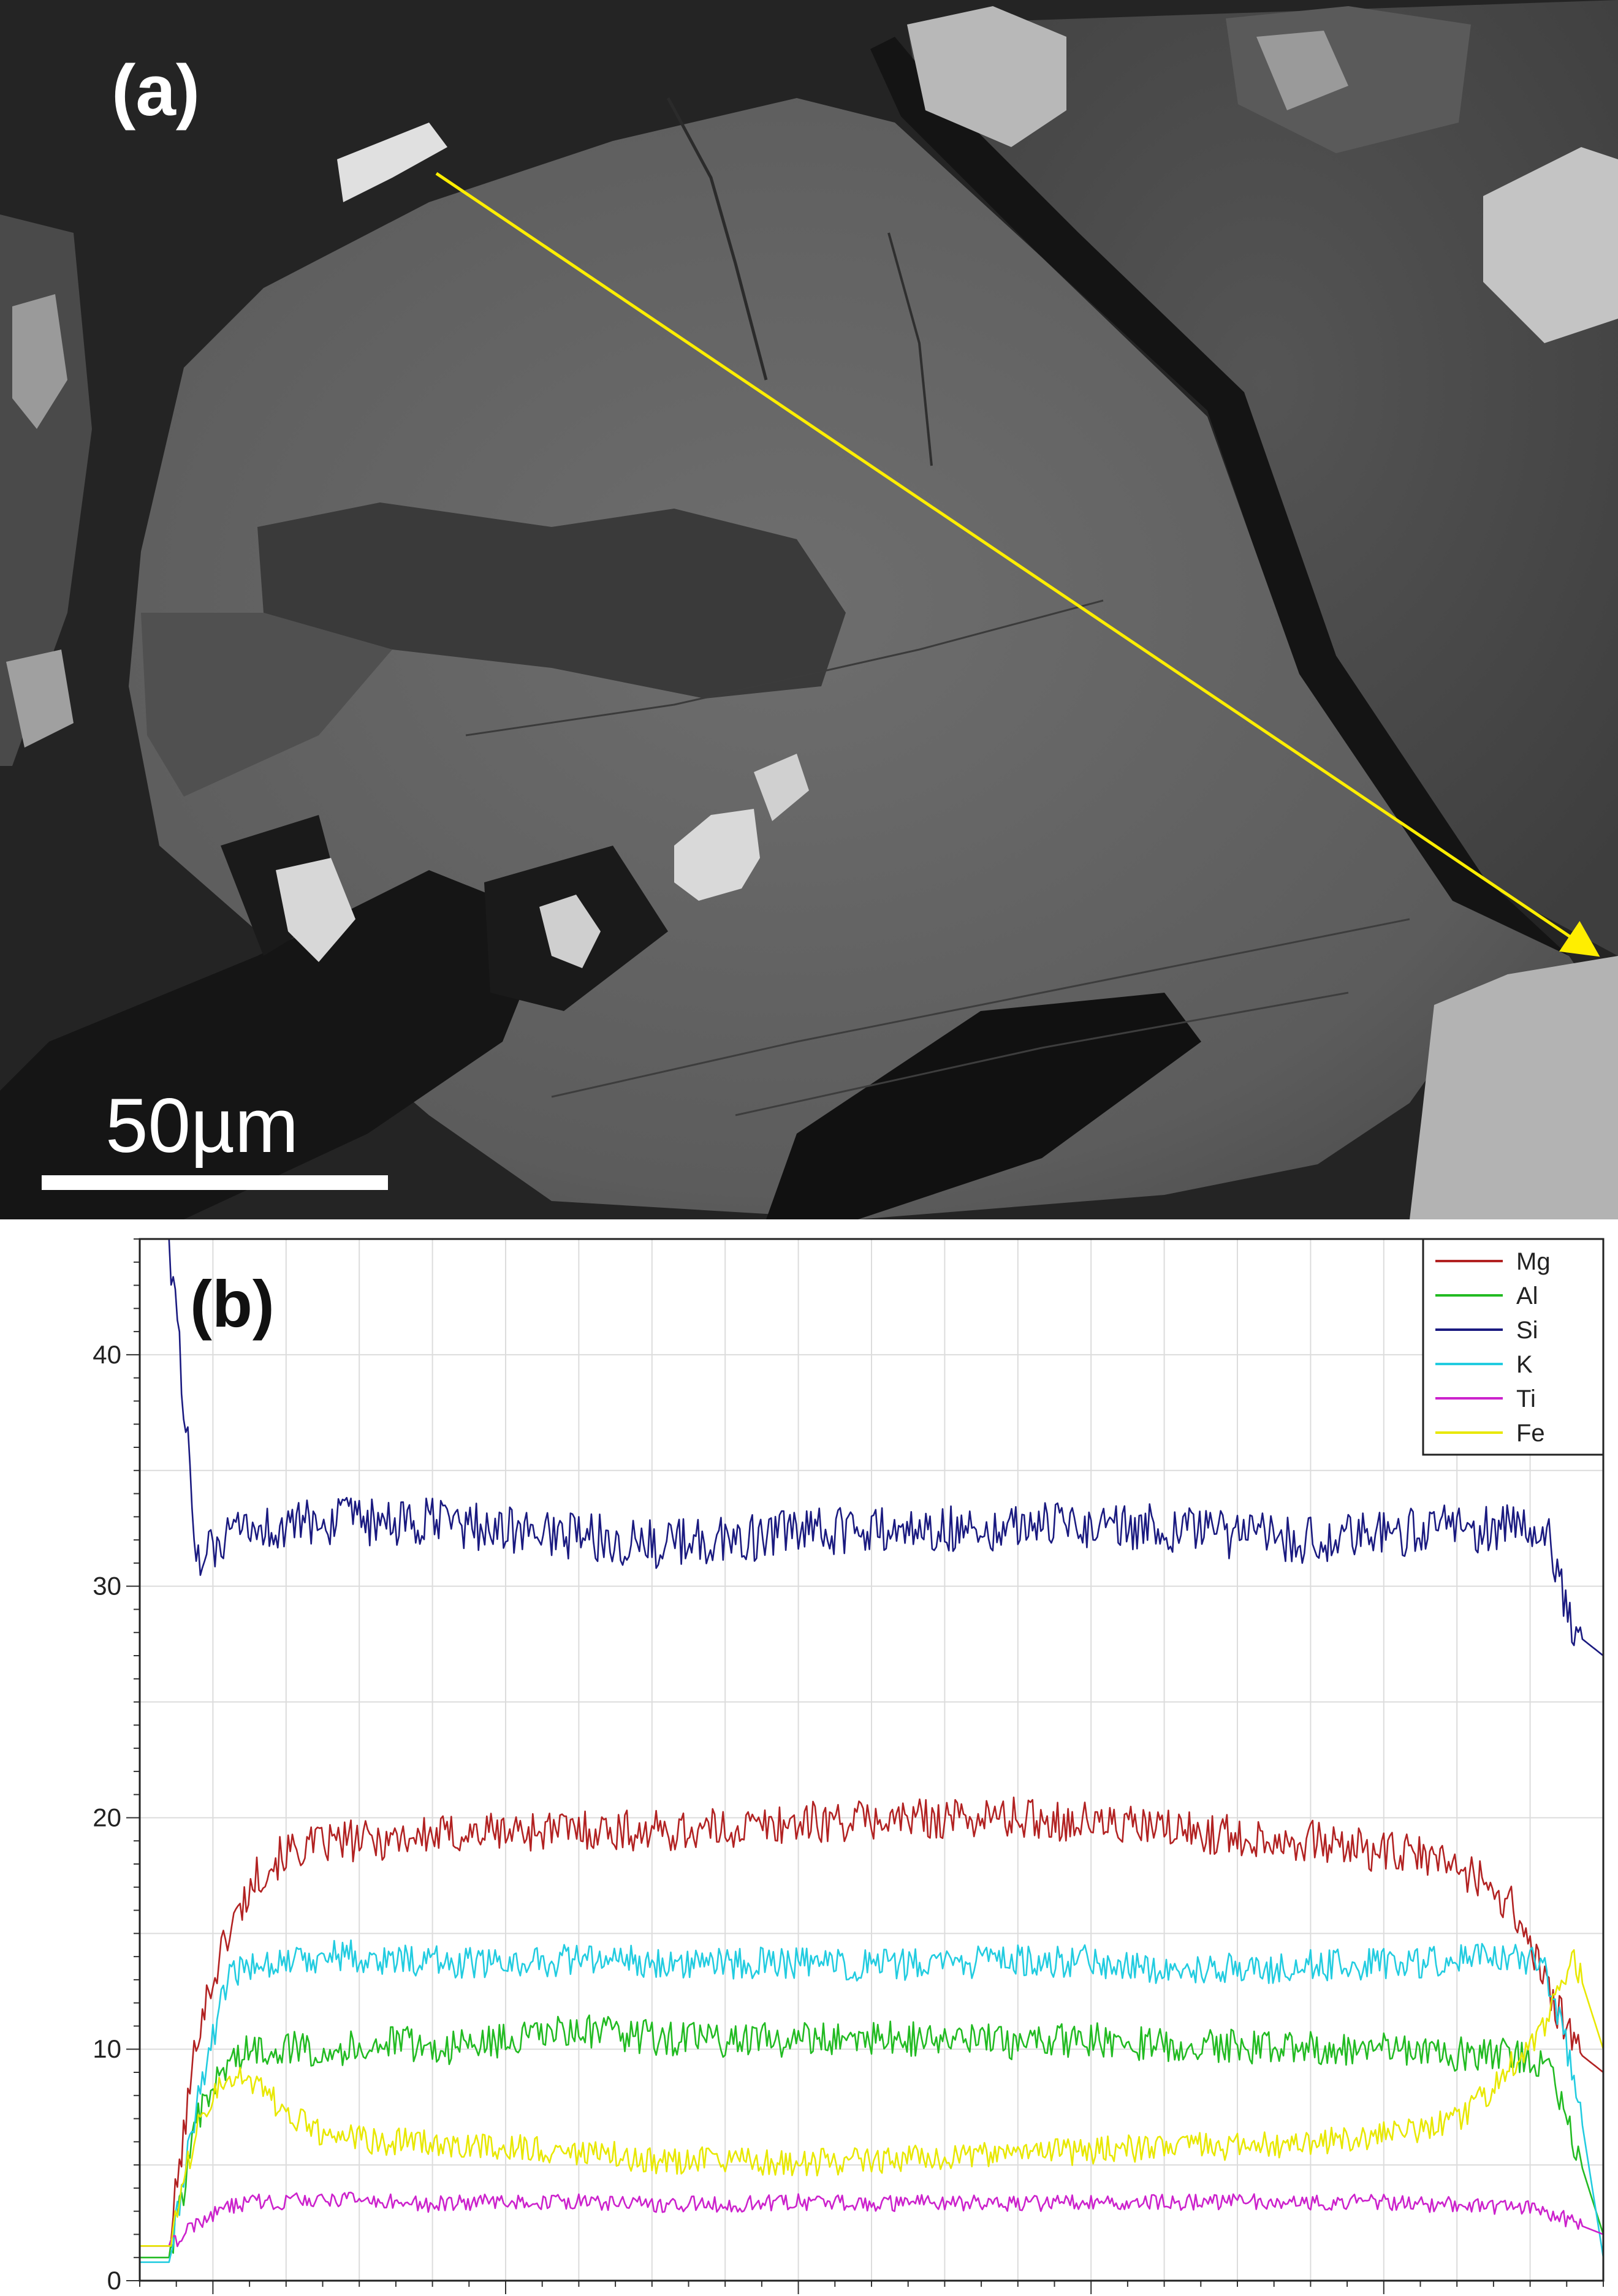  I want to click on series-line-k, so click(872, 2101).